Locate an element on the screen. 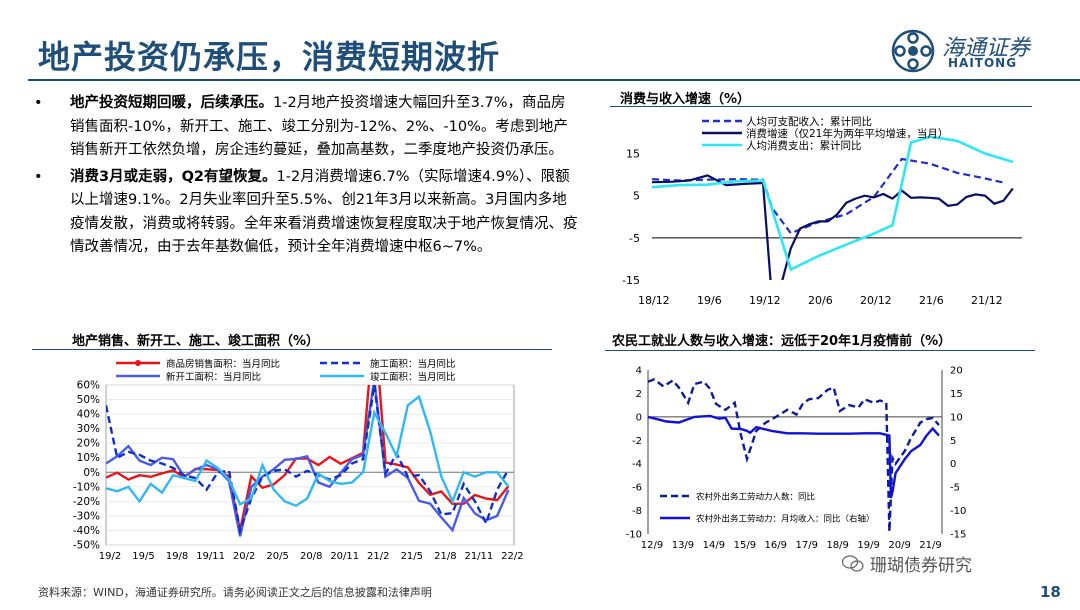 Image resolution: width=1080 pixels, height=610 pixels. y-left-tick-label: -4 is located at coordinates (637, 464).